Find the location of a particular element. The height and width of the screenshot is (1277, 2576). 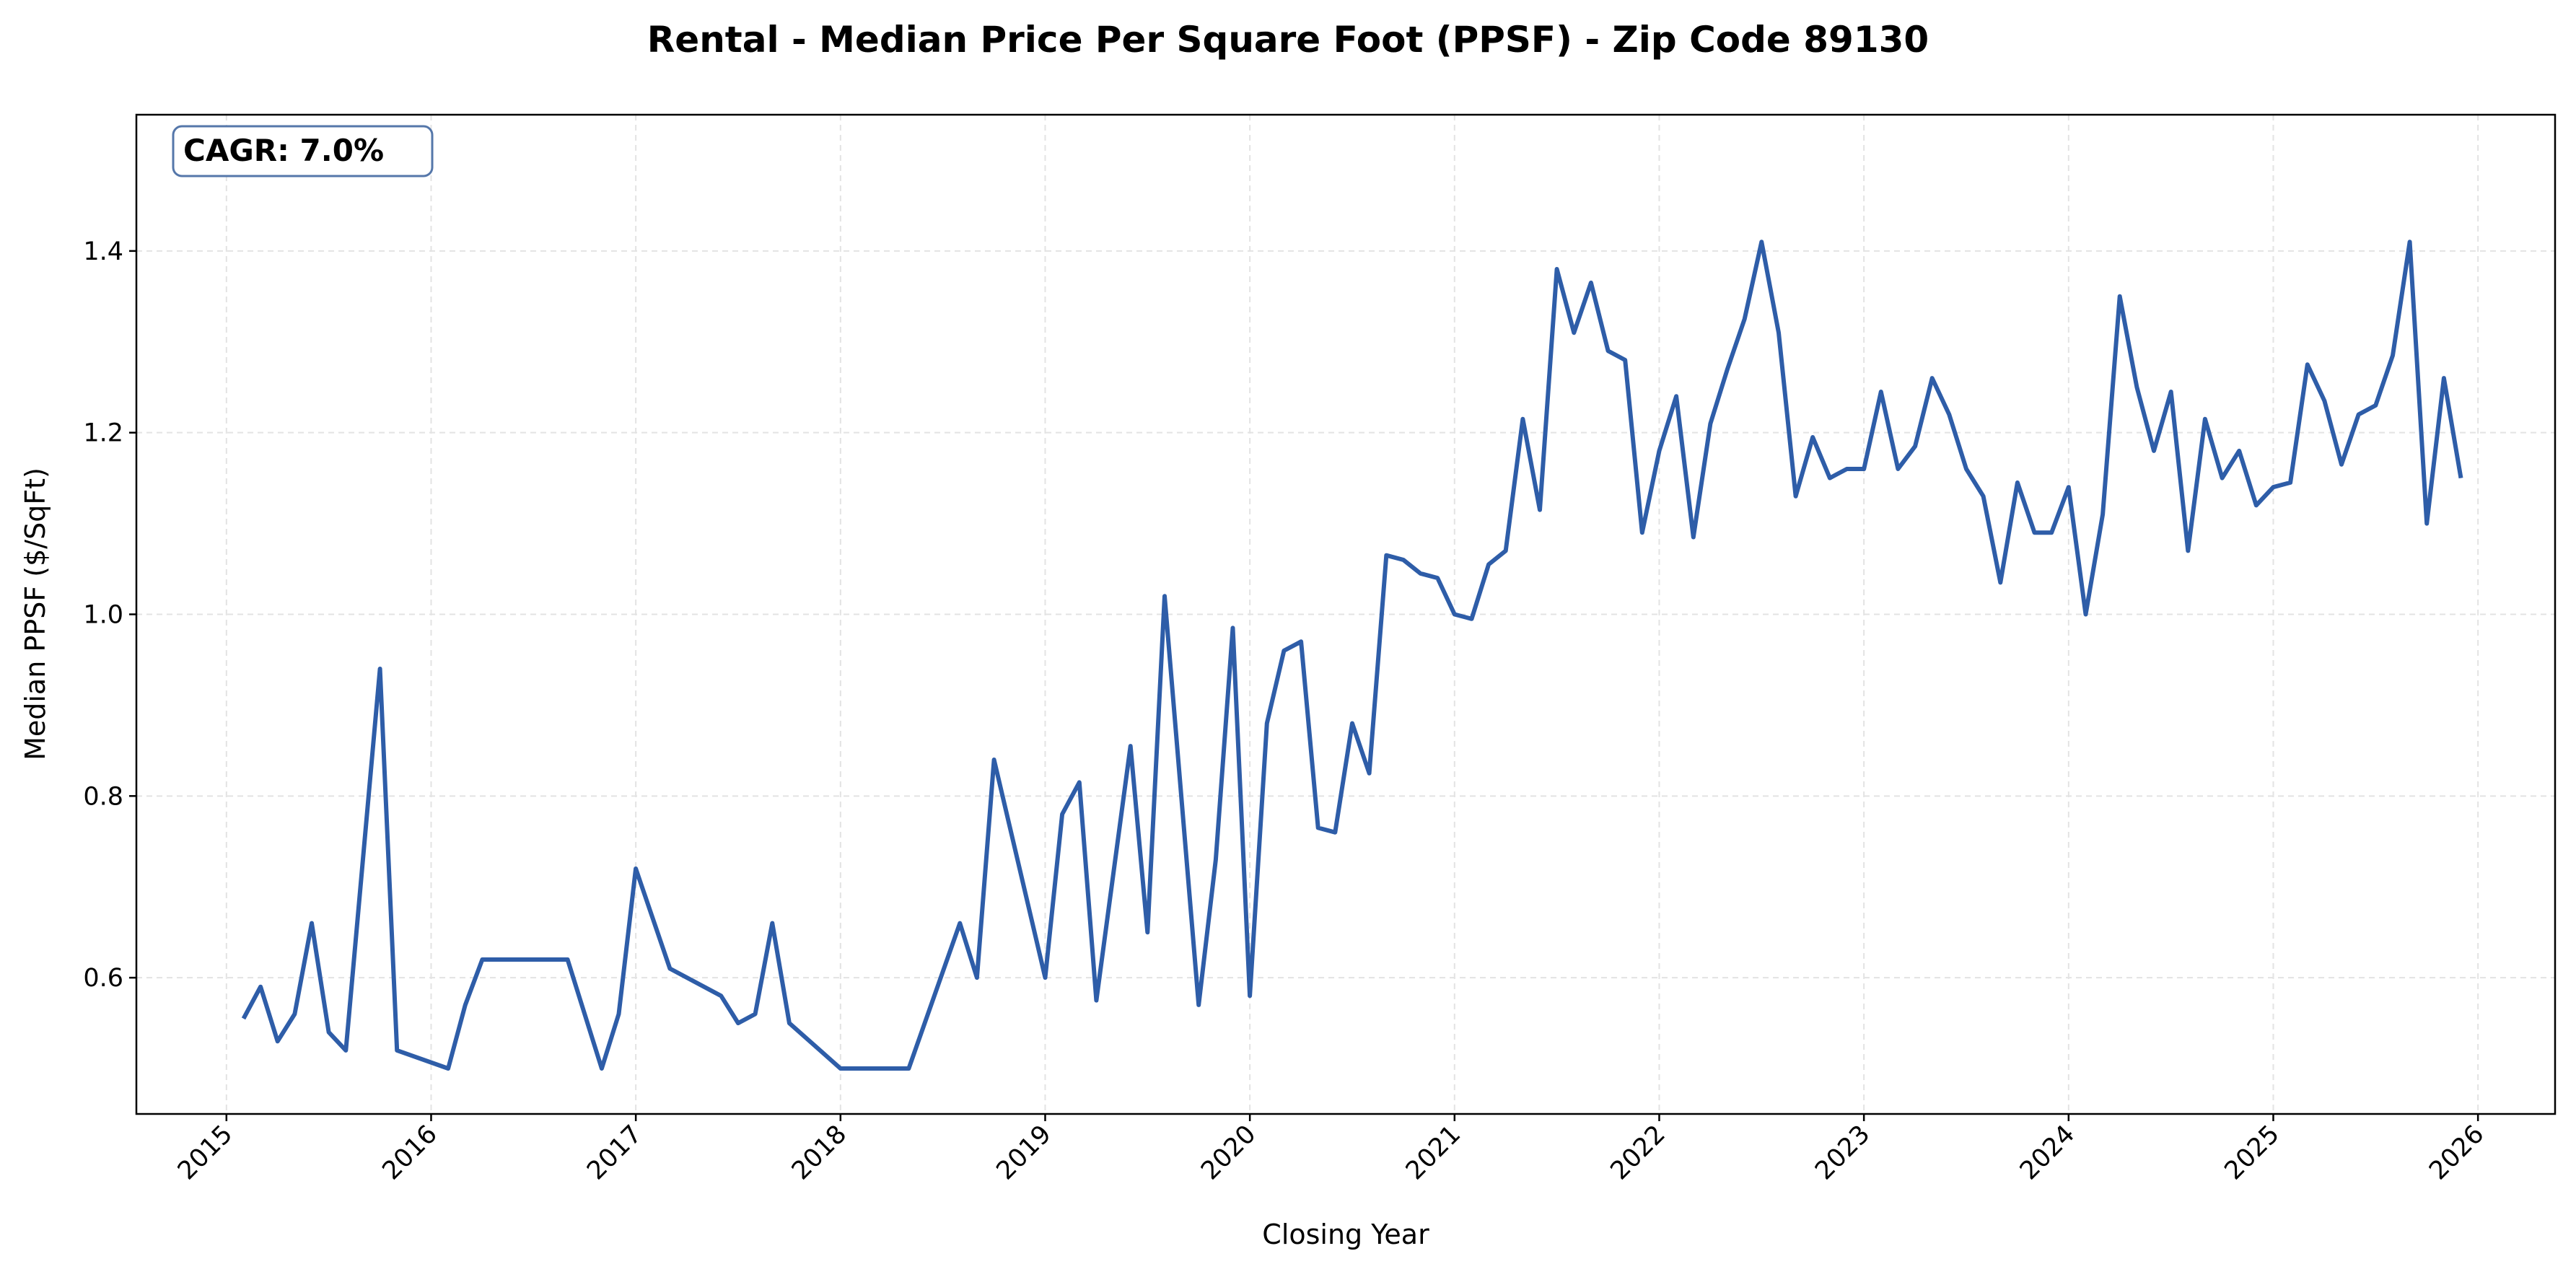

x-tick-label: 2024 is located at coordinates (2048, 1152).